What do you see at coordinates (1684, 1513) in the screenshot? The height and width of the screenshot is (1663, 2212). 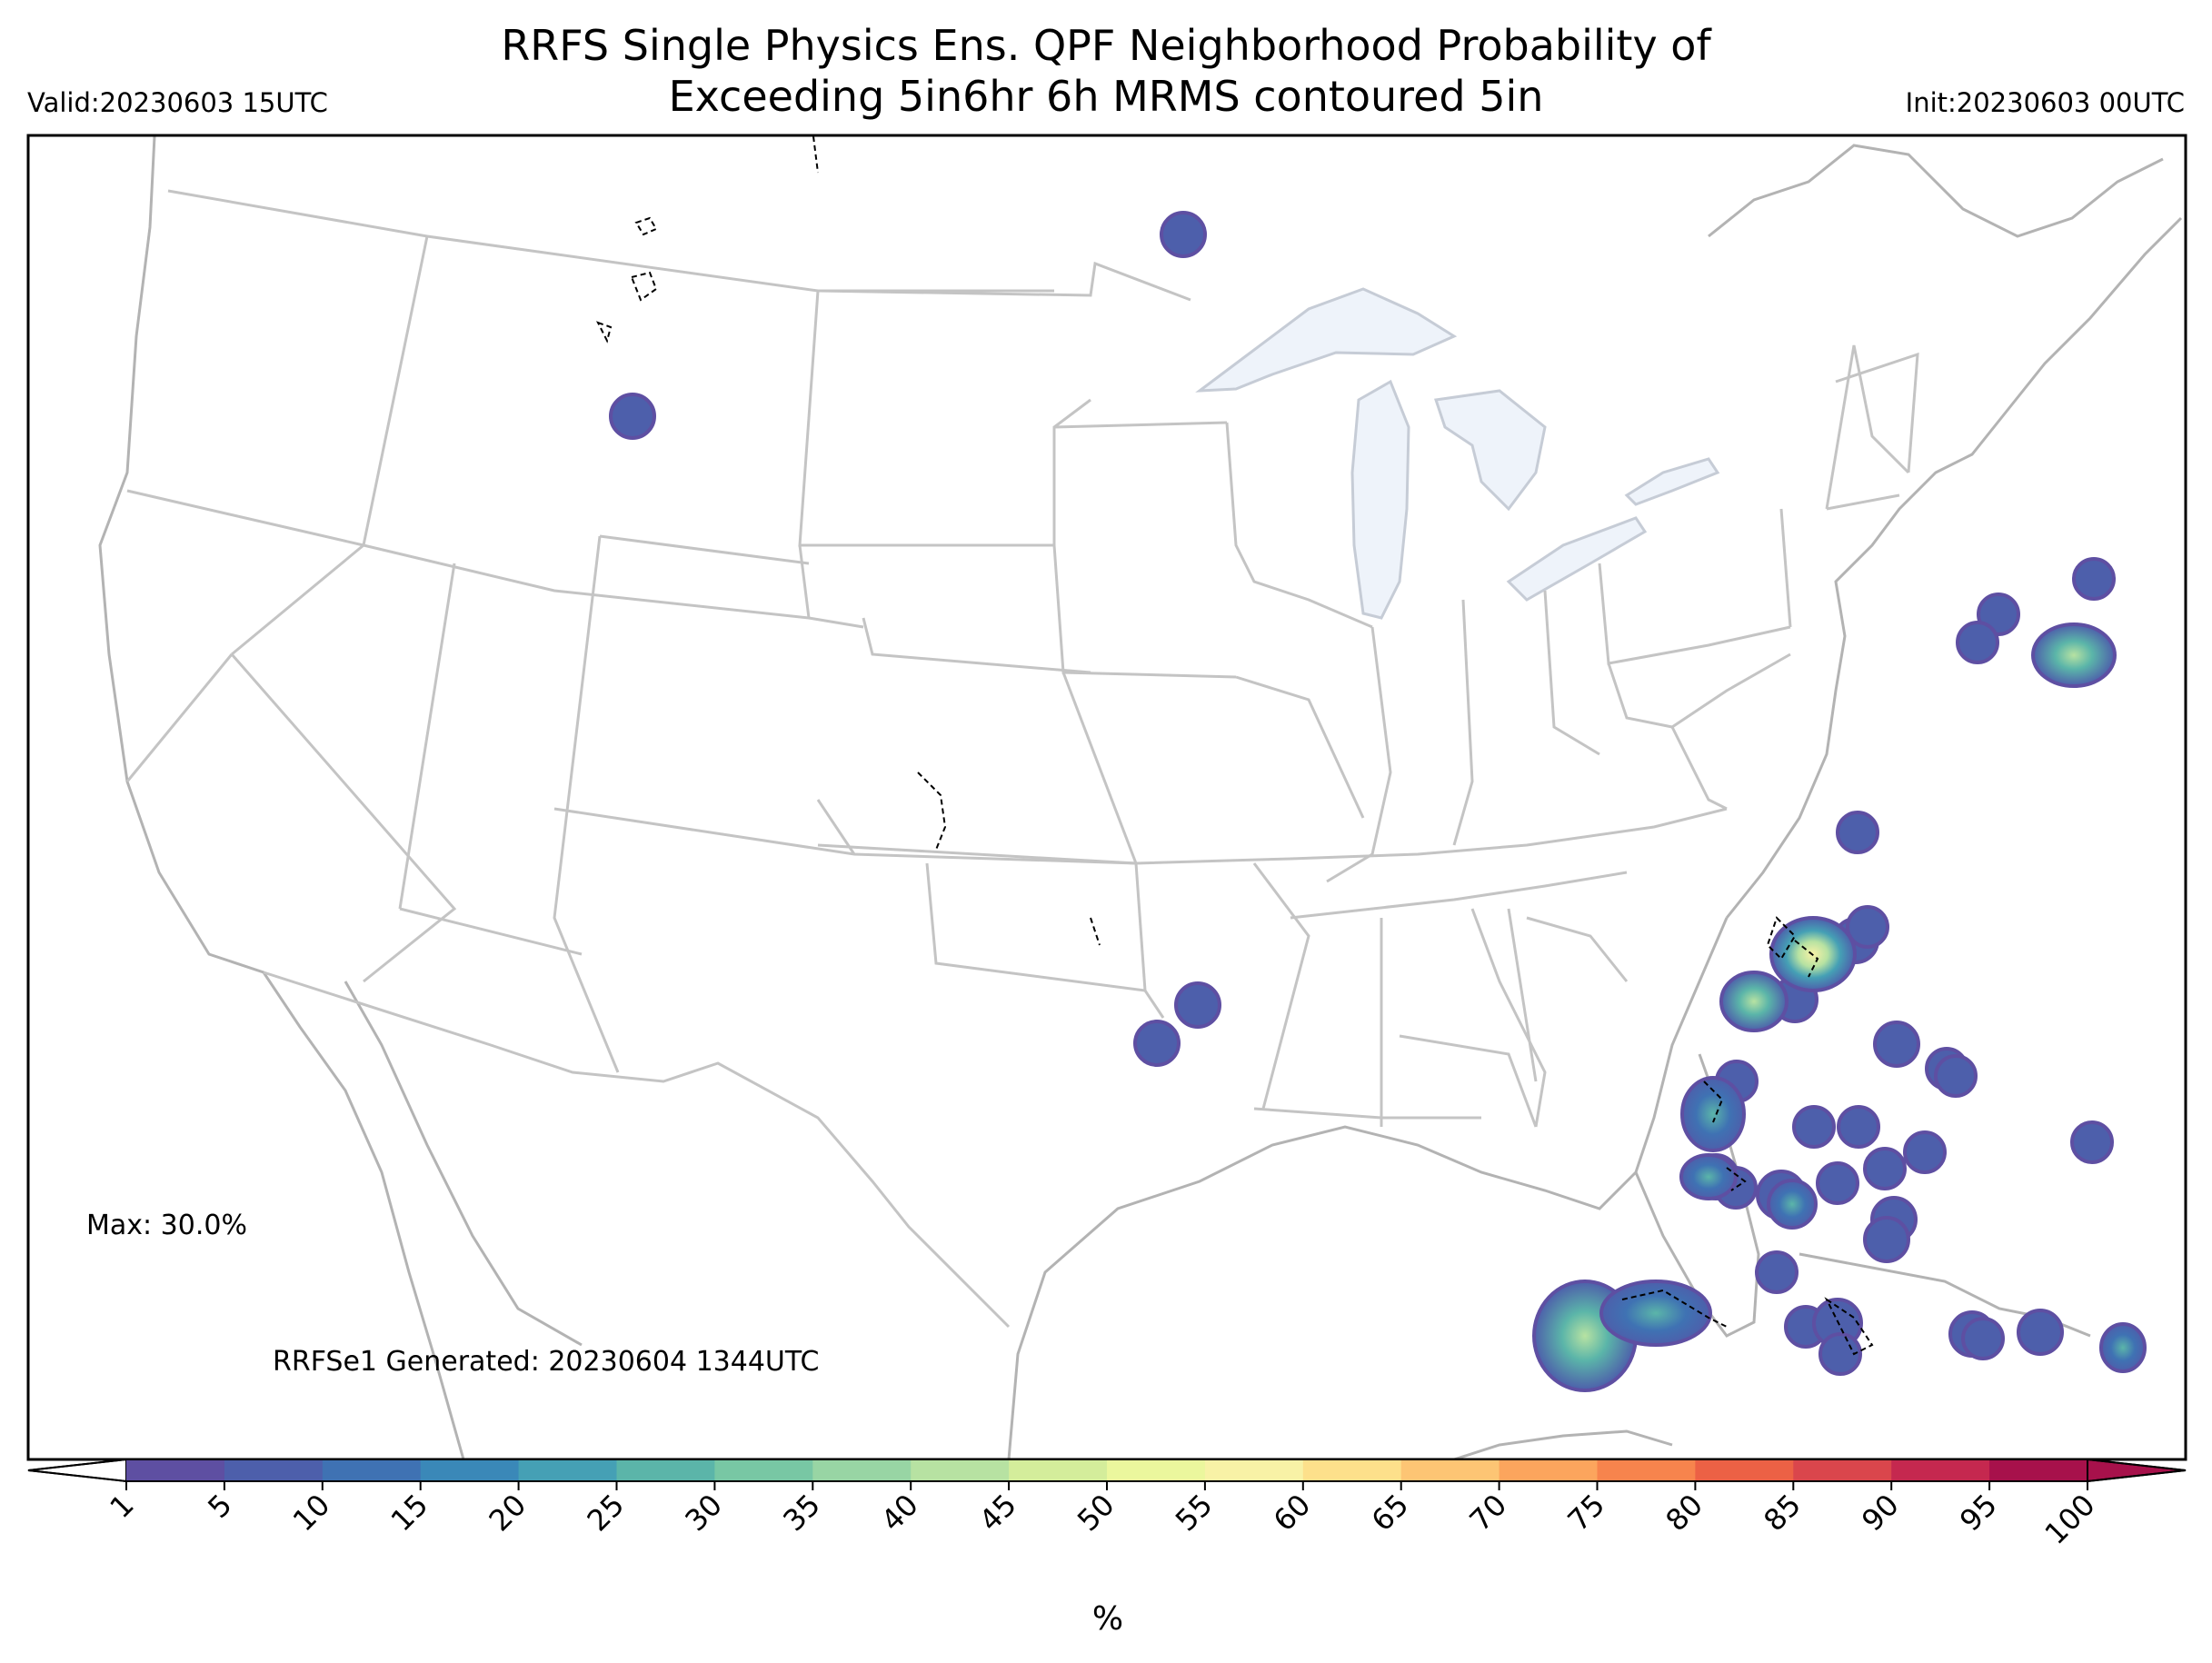 I see `colorbar-tick-label: 80` at bounding box center [1684, 1513].